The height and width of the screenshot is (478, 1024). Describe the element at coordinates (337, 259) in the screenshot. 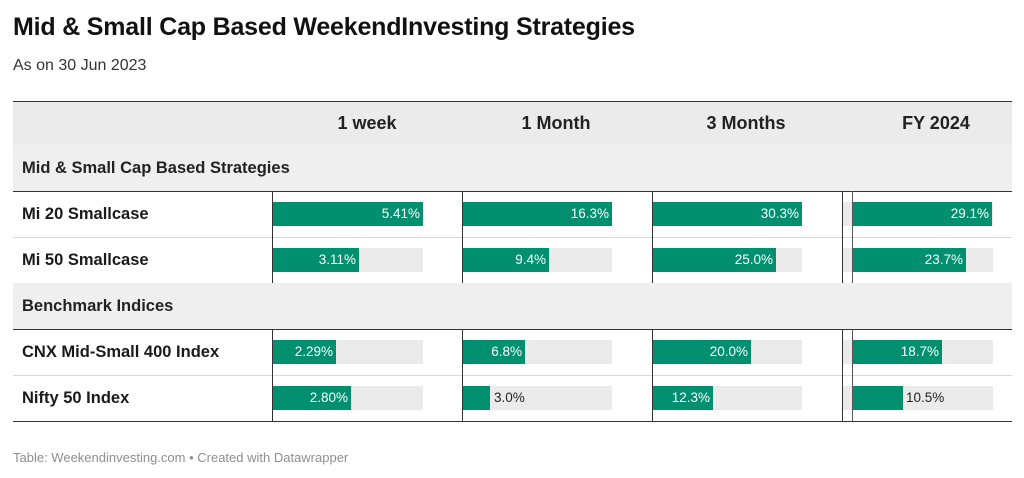

I see `data-label: 3.11%` at that location.